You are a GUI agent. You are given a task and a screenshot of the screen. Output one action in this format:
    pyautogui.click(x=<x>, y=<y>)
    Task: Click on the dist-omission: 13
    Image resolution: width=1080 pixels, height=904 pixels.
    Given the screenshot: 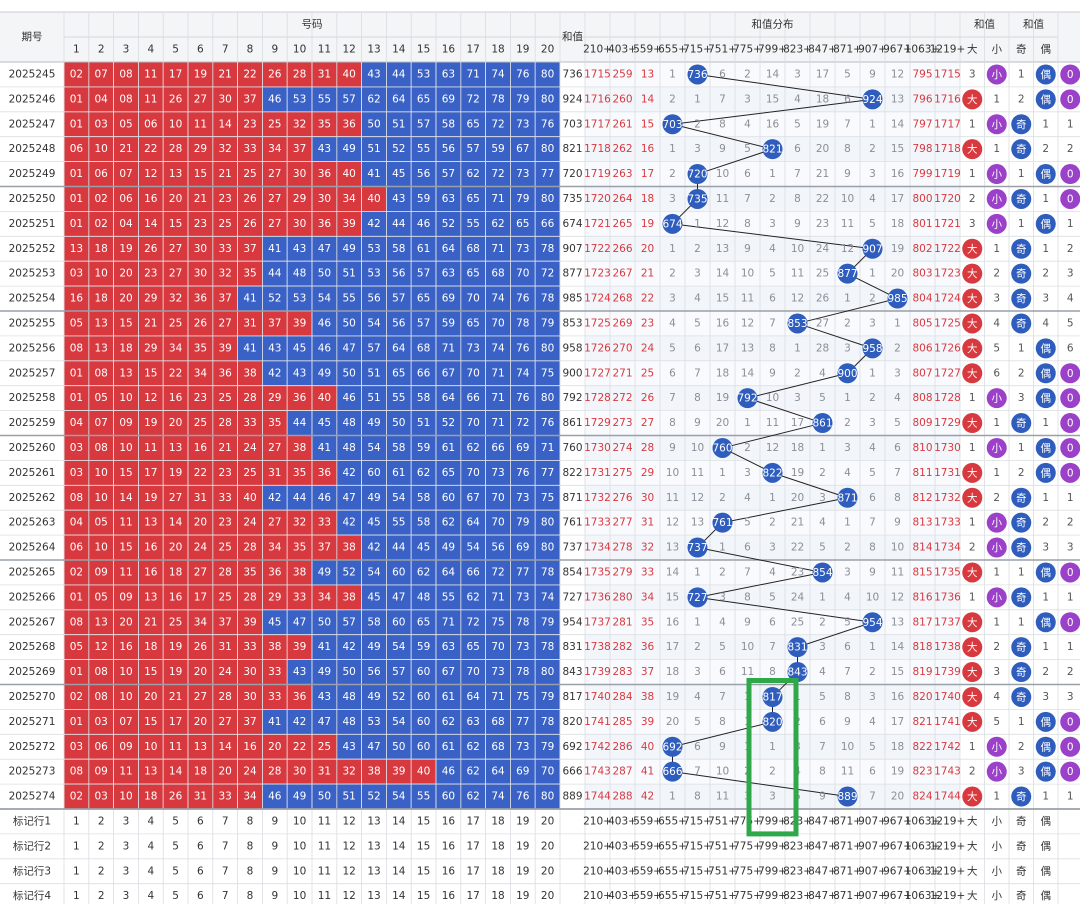 What is the action you would take?
    pyautogui.click(x=722, y=249)
    